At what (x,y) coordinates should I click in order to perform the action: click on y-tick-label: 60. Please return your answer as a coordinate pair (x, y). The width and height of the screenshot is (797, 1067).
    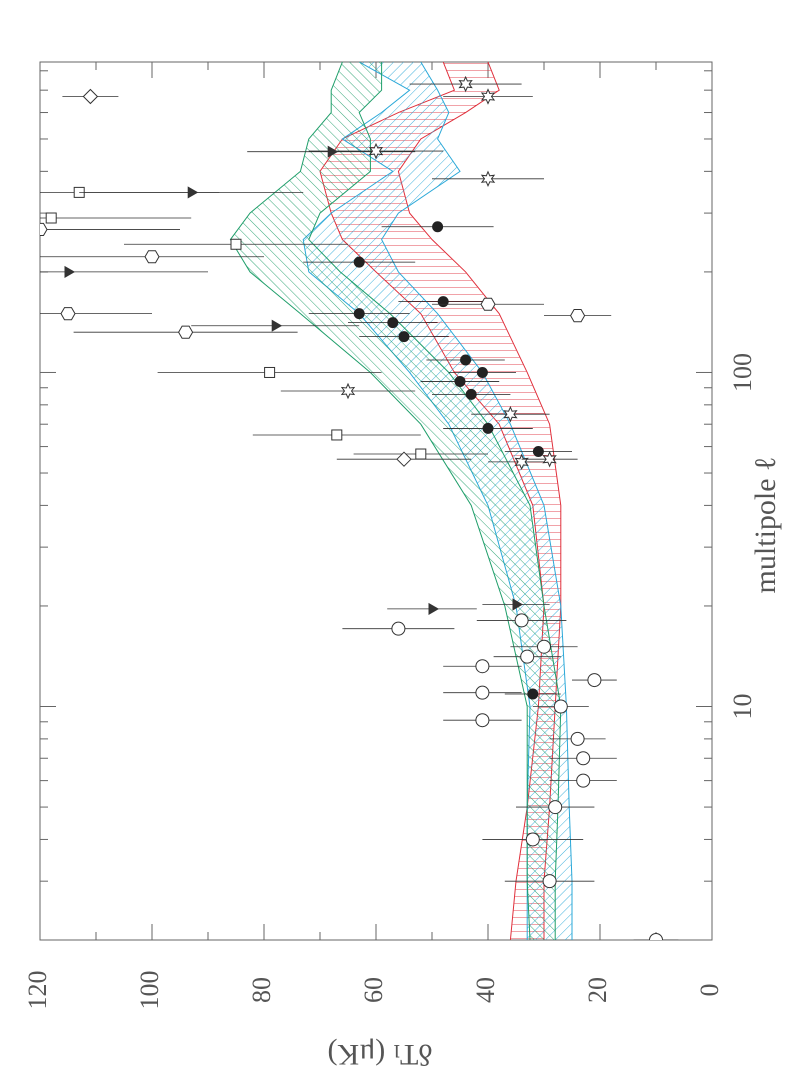
    Looking at the image, I should click on (373, 990).